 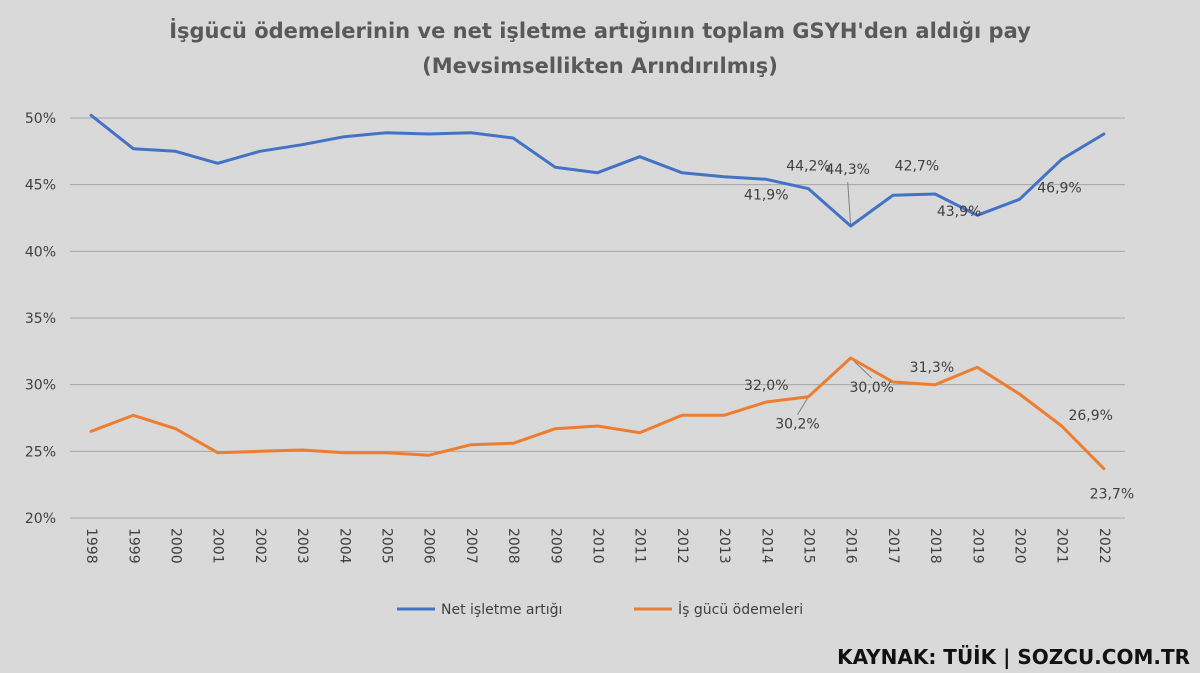 What do you see at coordinates (932, 368) in the screenshot?
I see `data-label: 31,3%` at bounding box center [932, 368].